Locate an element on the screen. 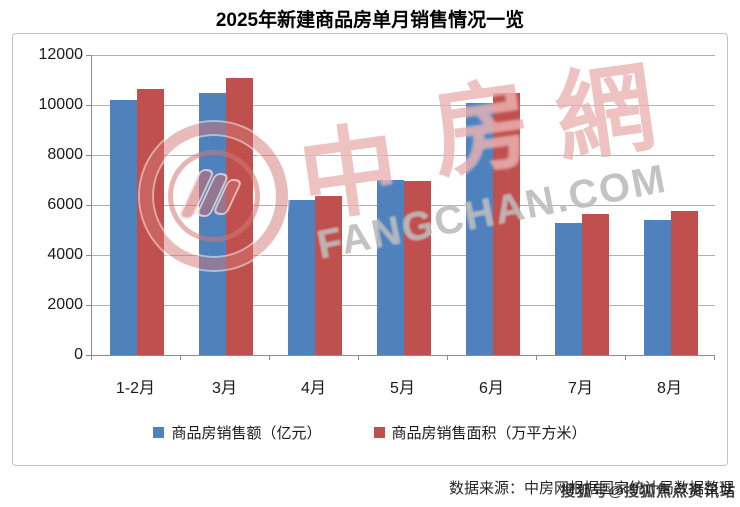 This screenshot has width=740, height=507. page-title: 2025年新建商品房单月销售情况一览 is located at coordinates (370, 20).